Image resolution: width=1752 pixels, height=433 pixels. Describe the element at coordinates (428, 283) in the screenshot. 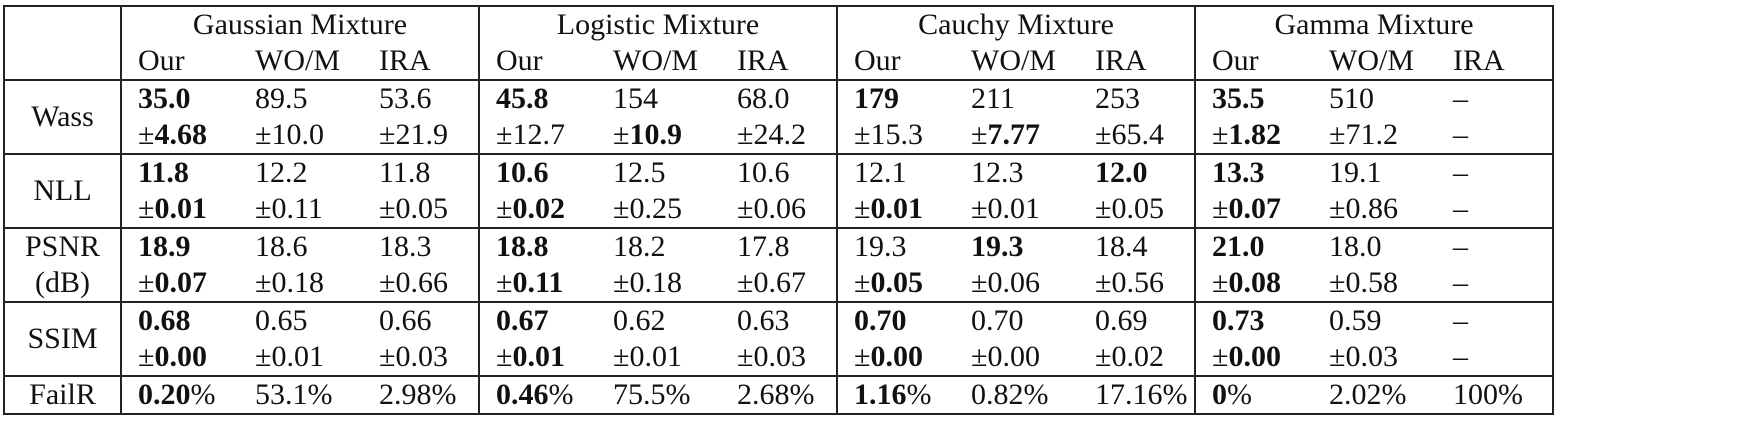

I see `std-value: ±0.66` at that location.